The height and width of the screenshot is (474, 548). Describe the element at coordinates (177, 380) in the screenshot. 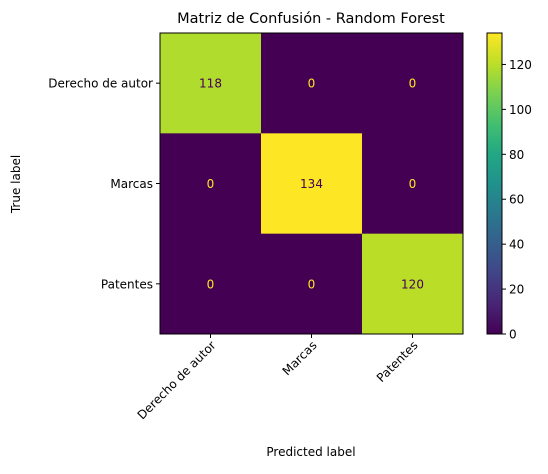

I see `x-tick-label: Derecho de autor` at that location.